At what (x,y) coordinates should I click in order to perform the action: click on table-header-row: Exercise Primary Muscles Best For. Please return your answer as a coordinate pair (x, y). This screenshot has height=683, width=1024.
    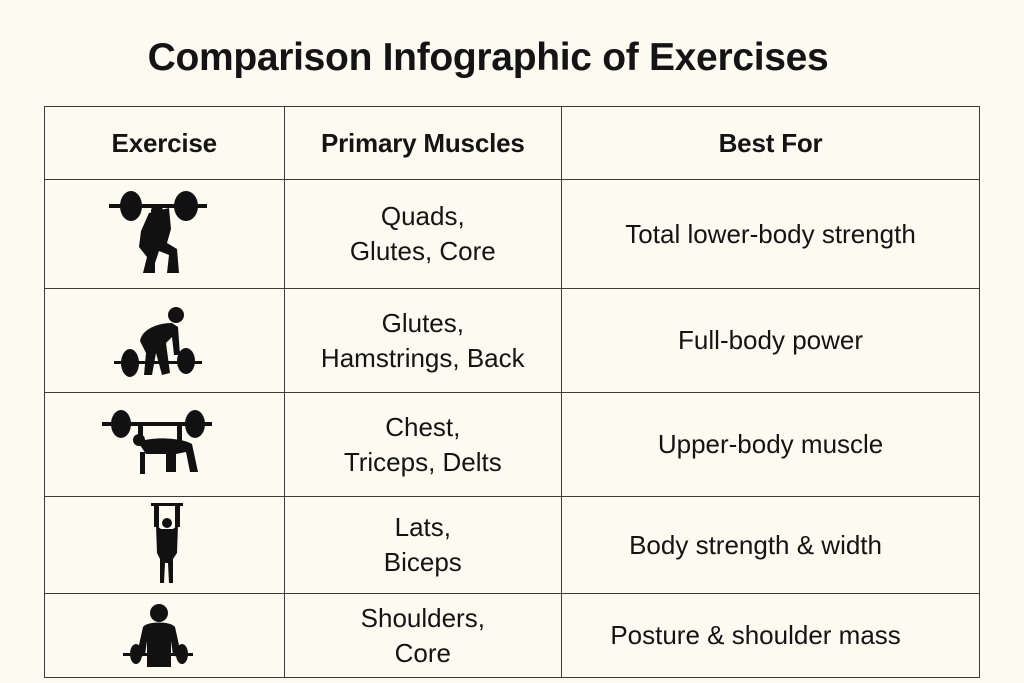
    Looking at the image, I should click on (512, 143).